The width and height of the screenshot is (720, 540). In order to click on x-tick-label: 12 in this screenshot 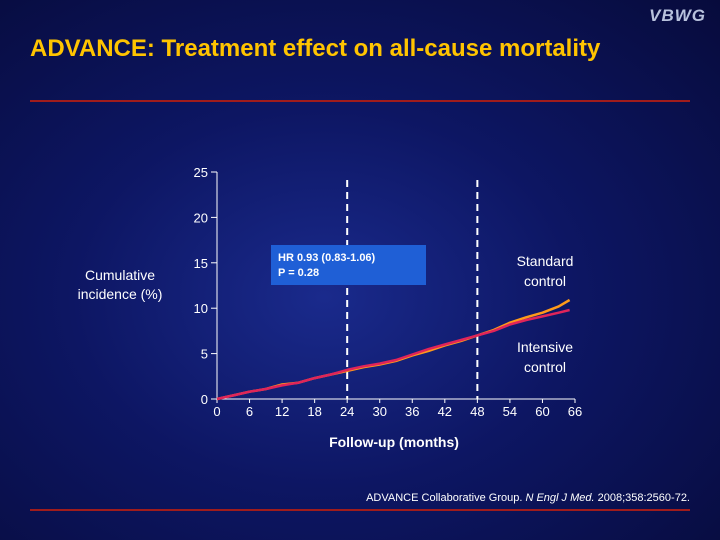, I will do `click(282, 411)`.